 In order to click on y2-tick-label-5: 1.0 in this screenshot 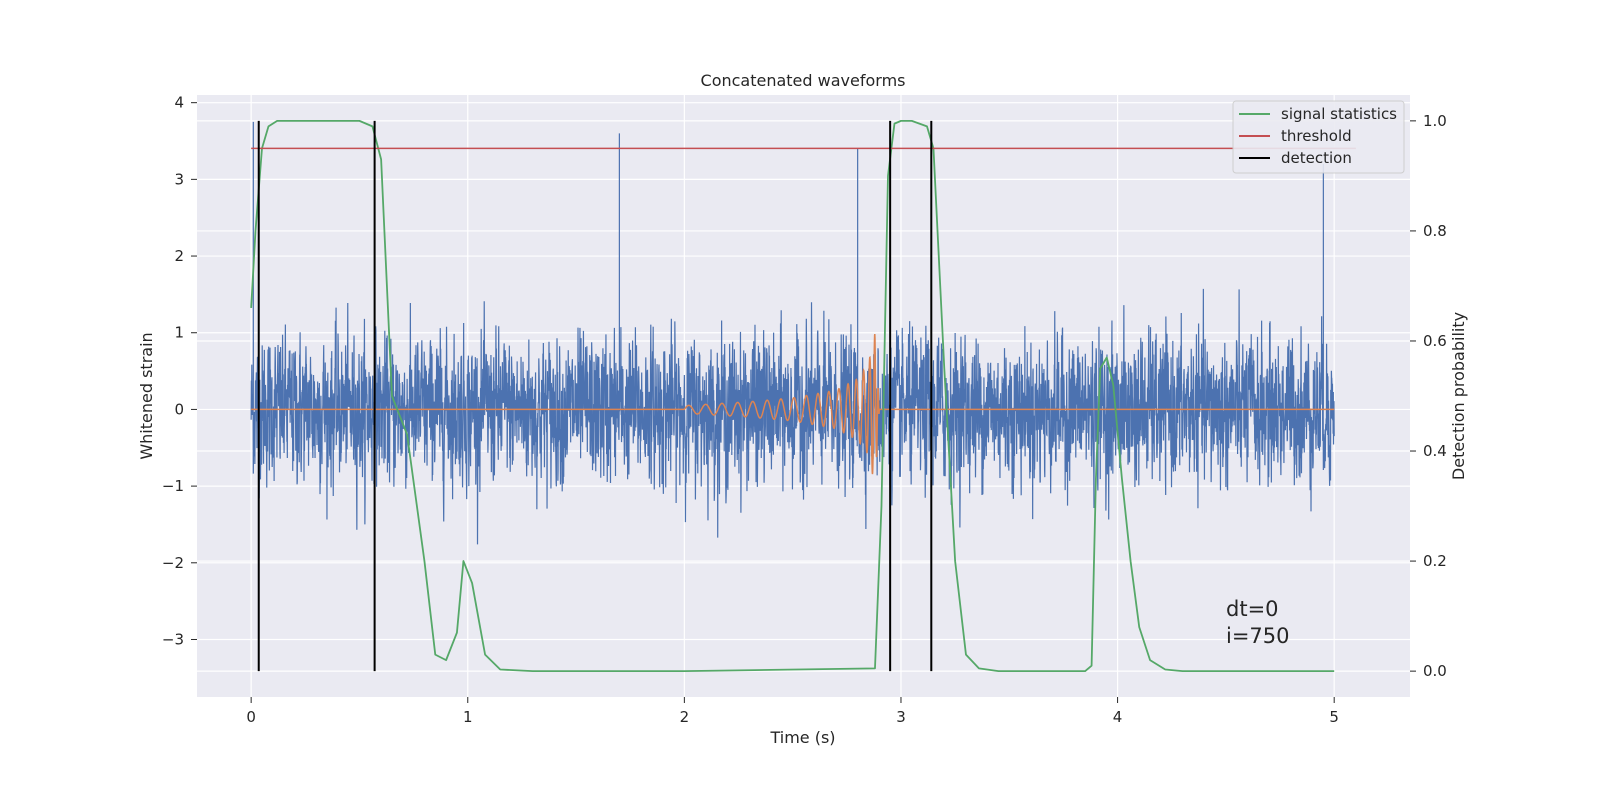, I will do `click(1435, 121)`.